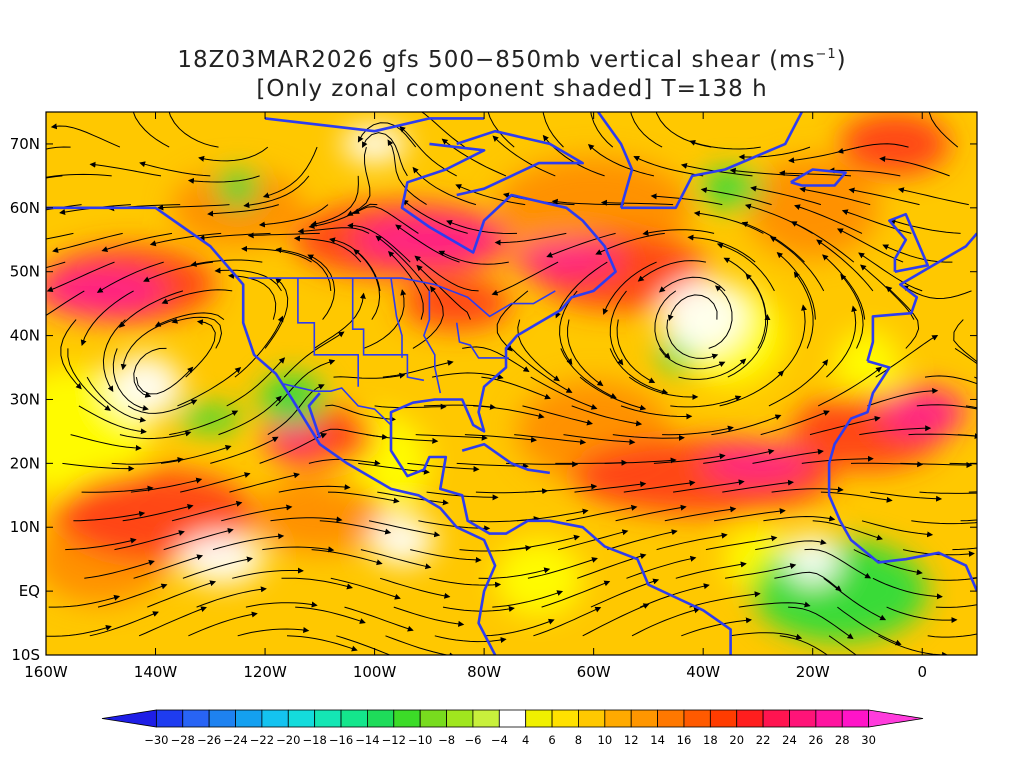 Image resolution: width=1024 pixels, height=768 pixels. Describe the element at coordinates (288, 740) in the screenshot. I see `colorbar-label: −20` at that location.